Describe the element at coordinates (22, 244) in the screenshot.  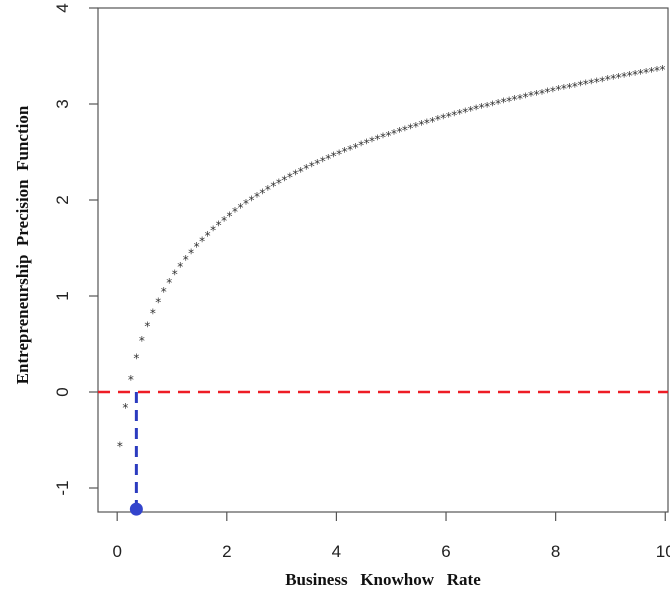
I see `y-axis-title: Entrepreneurship Precision Function` at that location.